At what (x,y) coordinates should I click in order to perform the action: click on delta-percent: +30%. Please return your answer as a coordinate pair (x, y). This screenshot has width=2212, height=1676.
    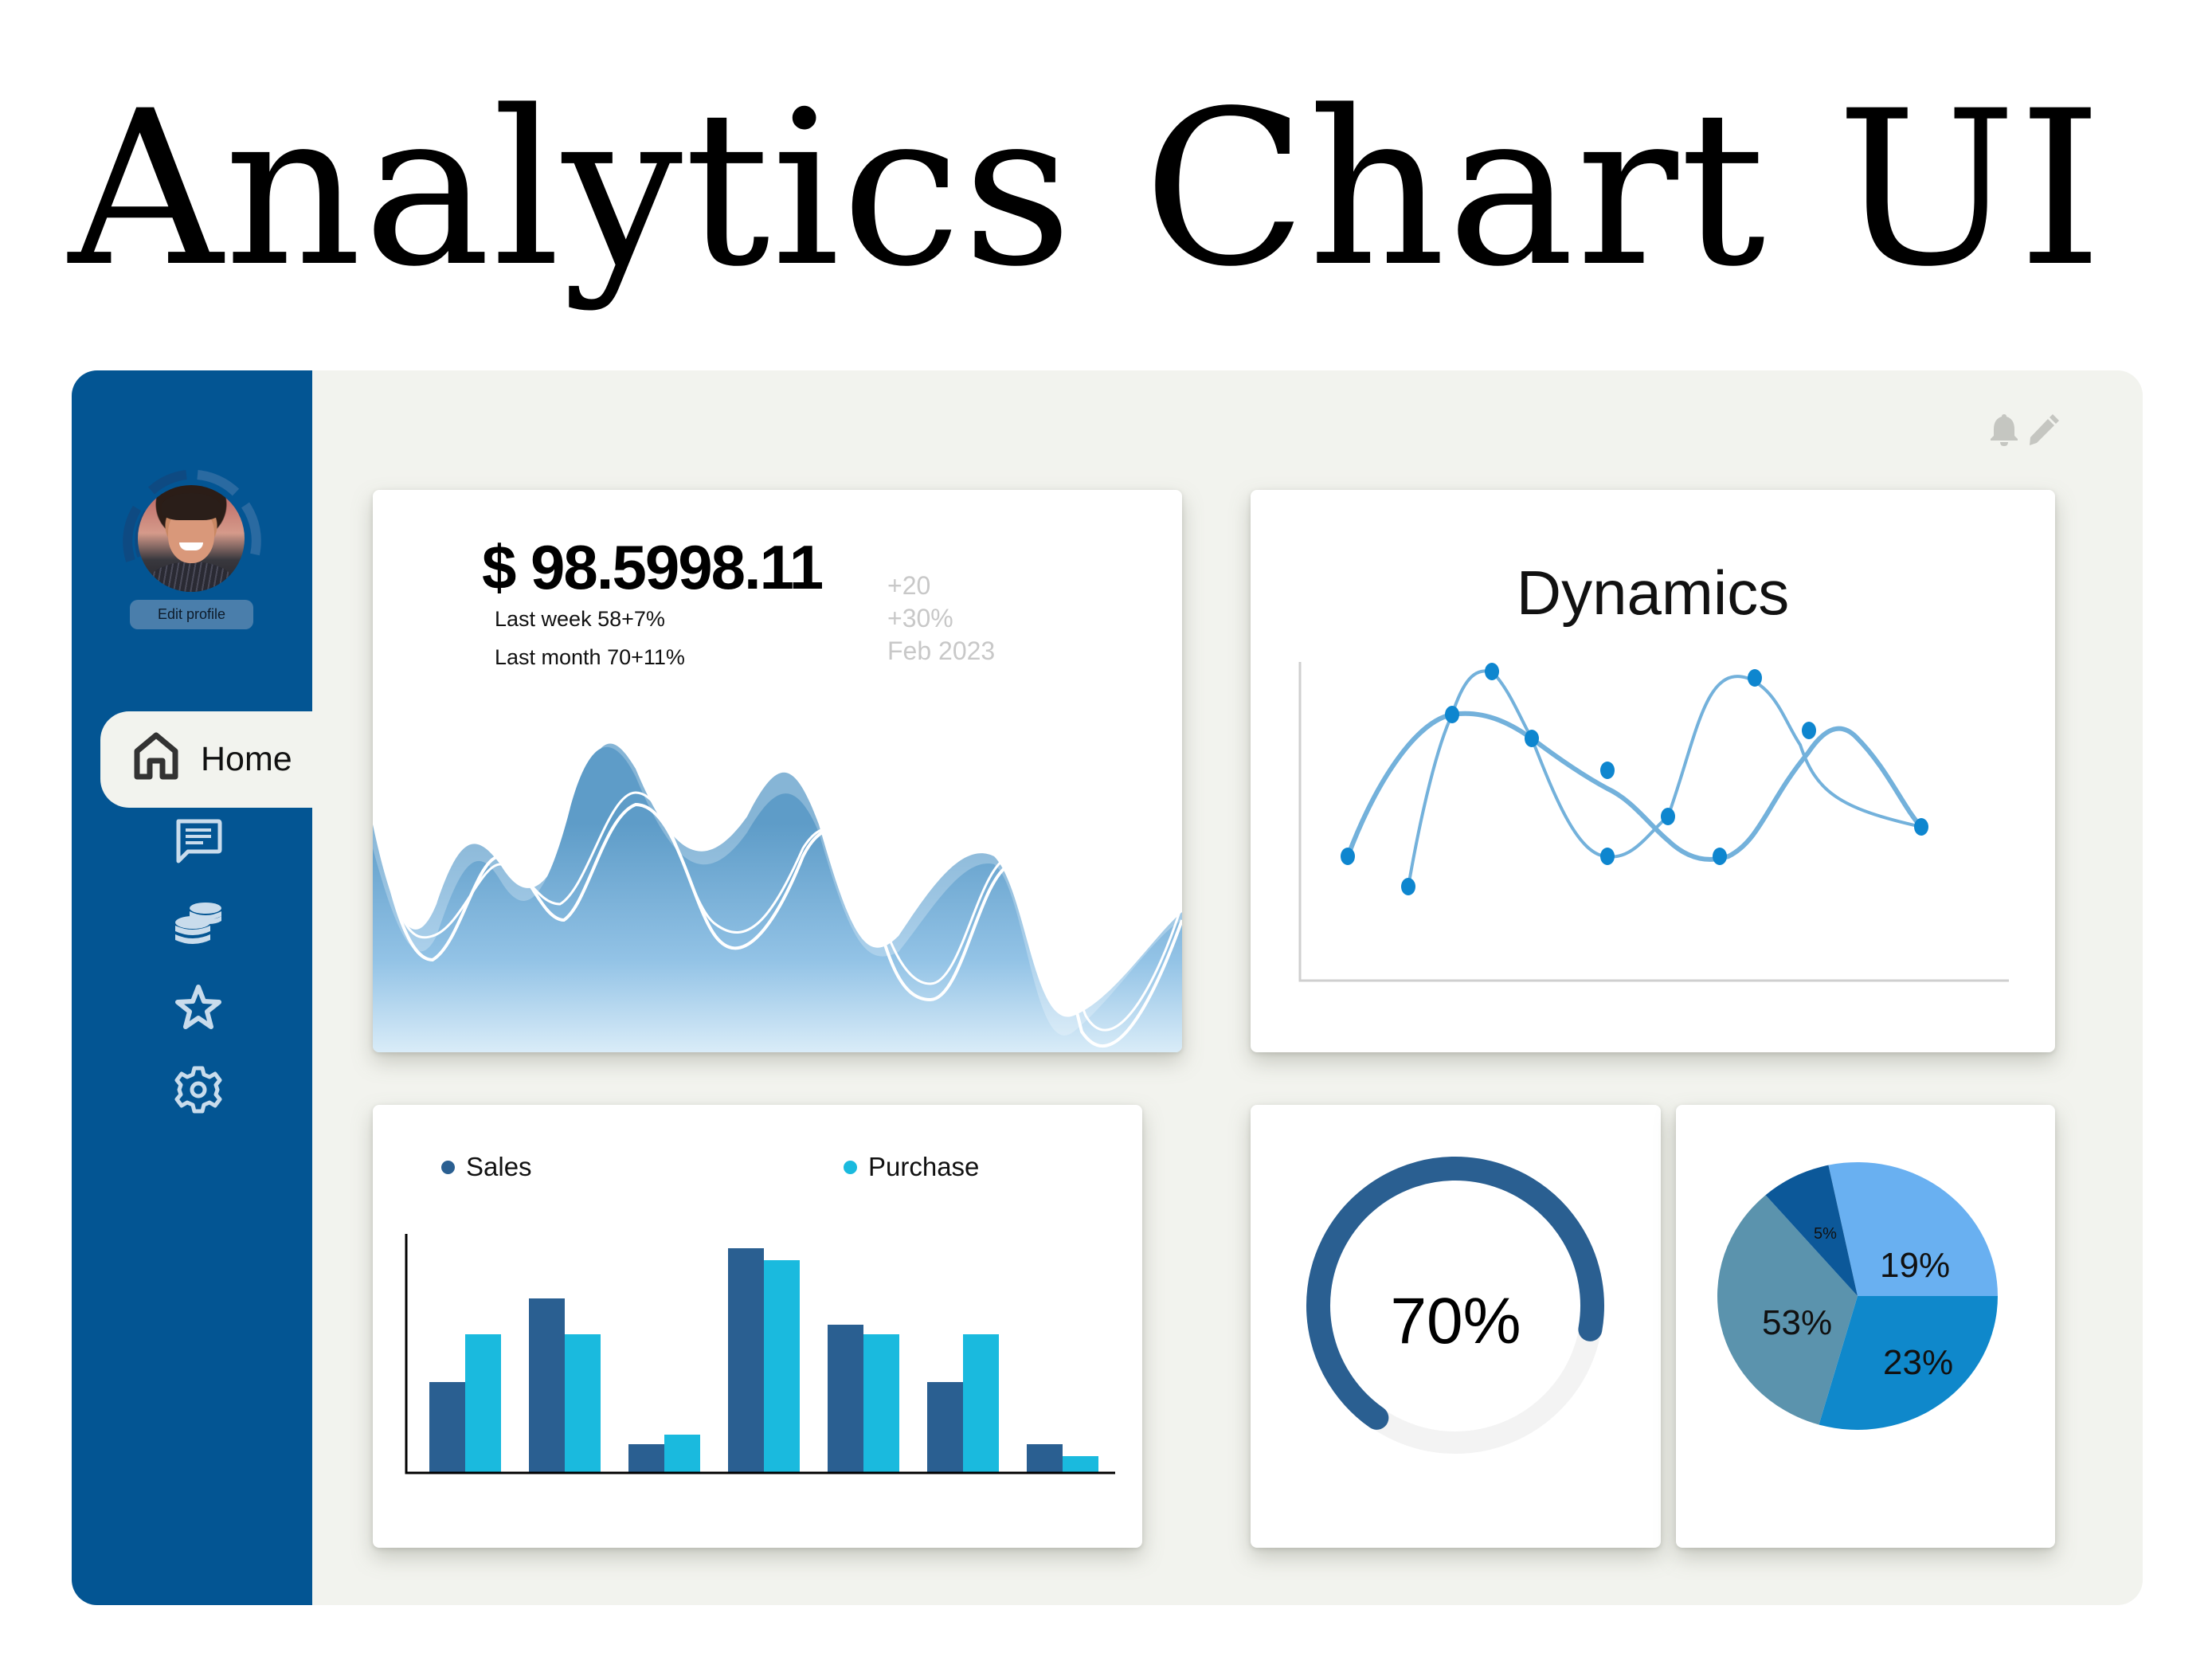
    Looking at the image, I should click on (920, 618).